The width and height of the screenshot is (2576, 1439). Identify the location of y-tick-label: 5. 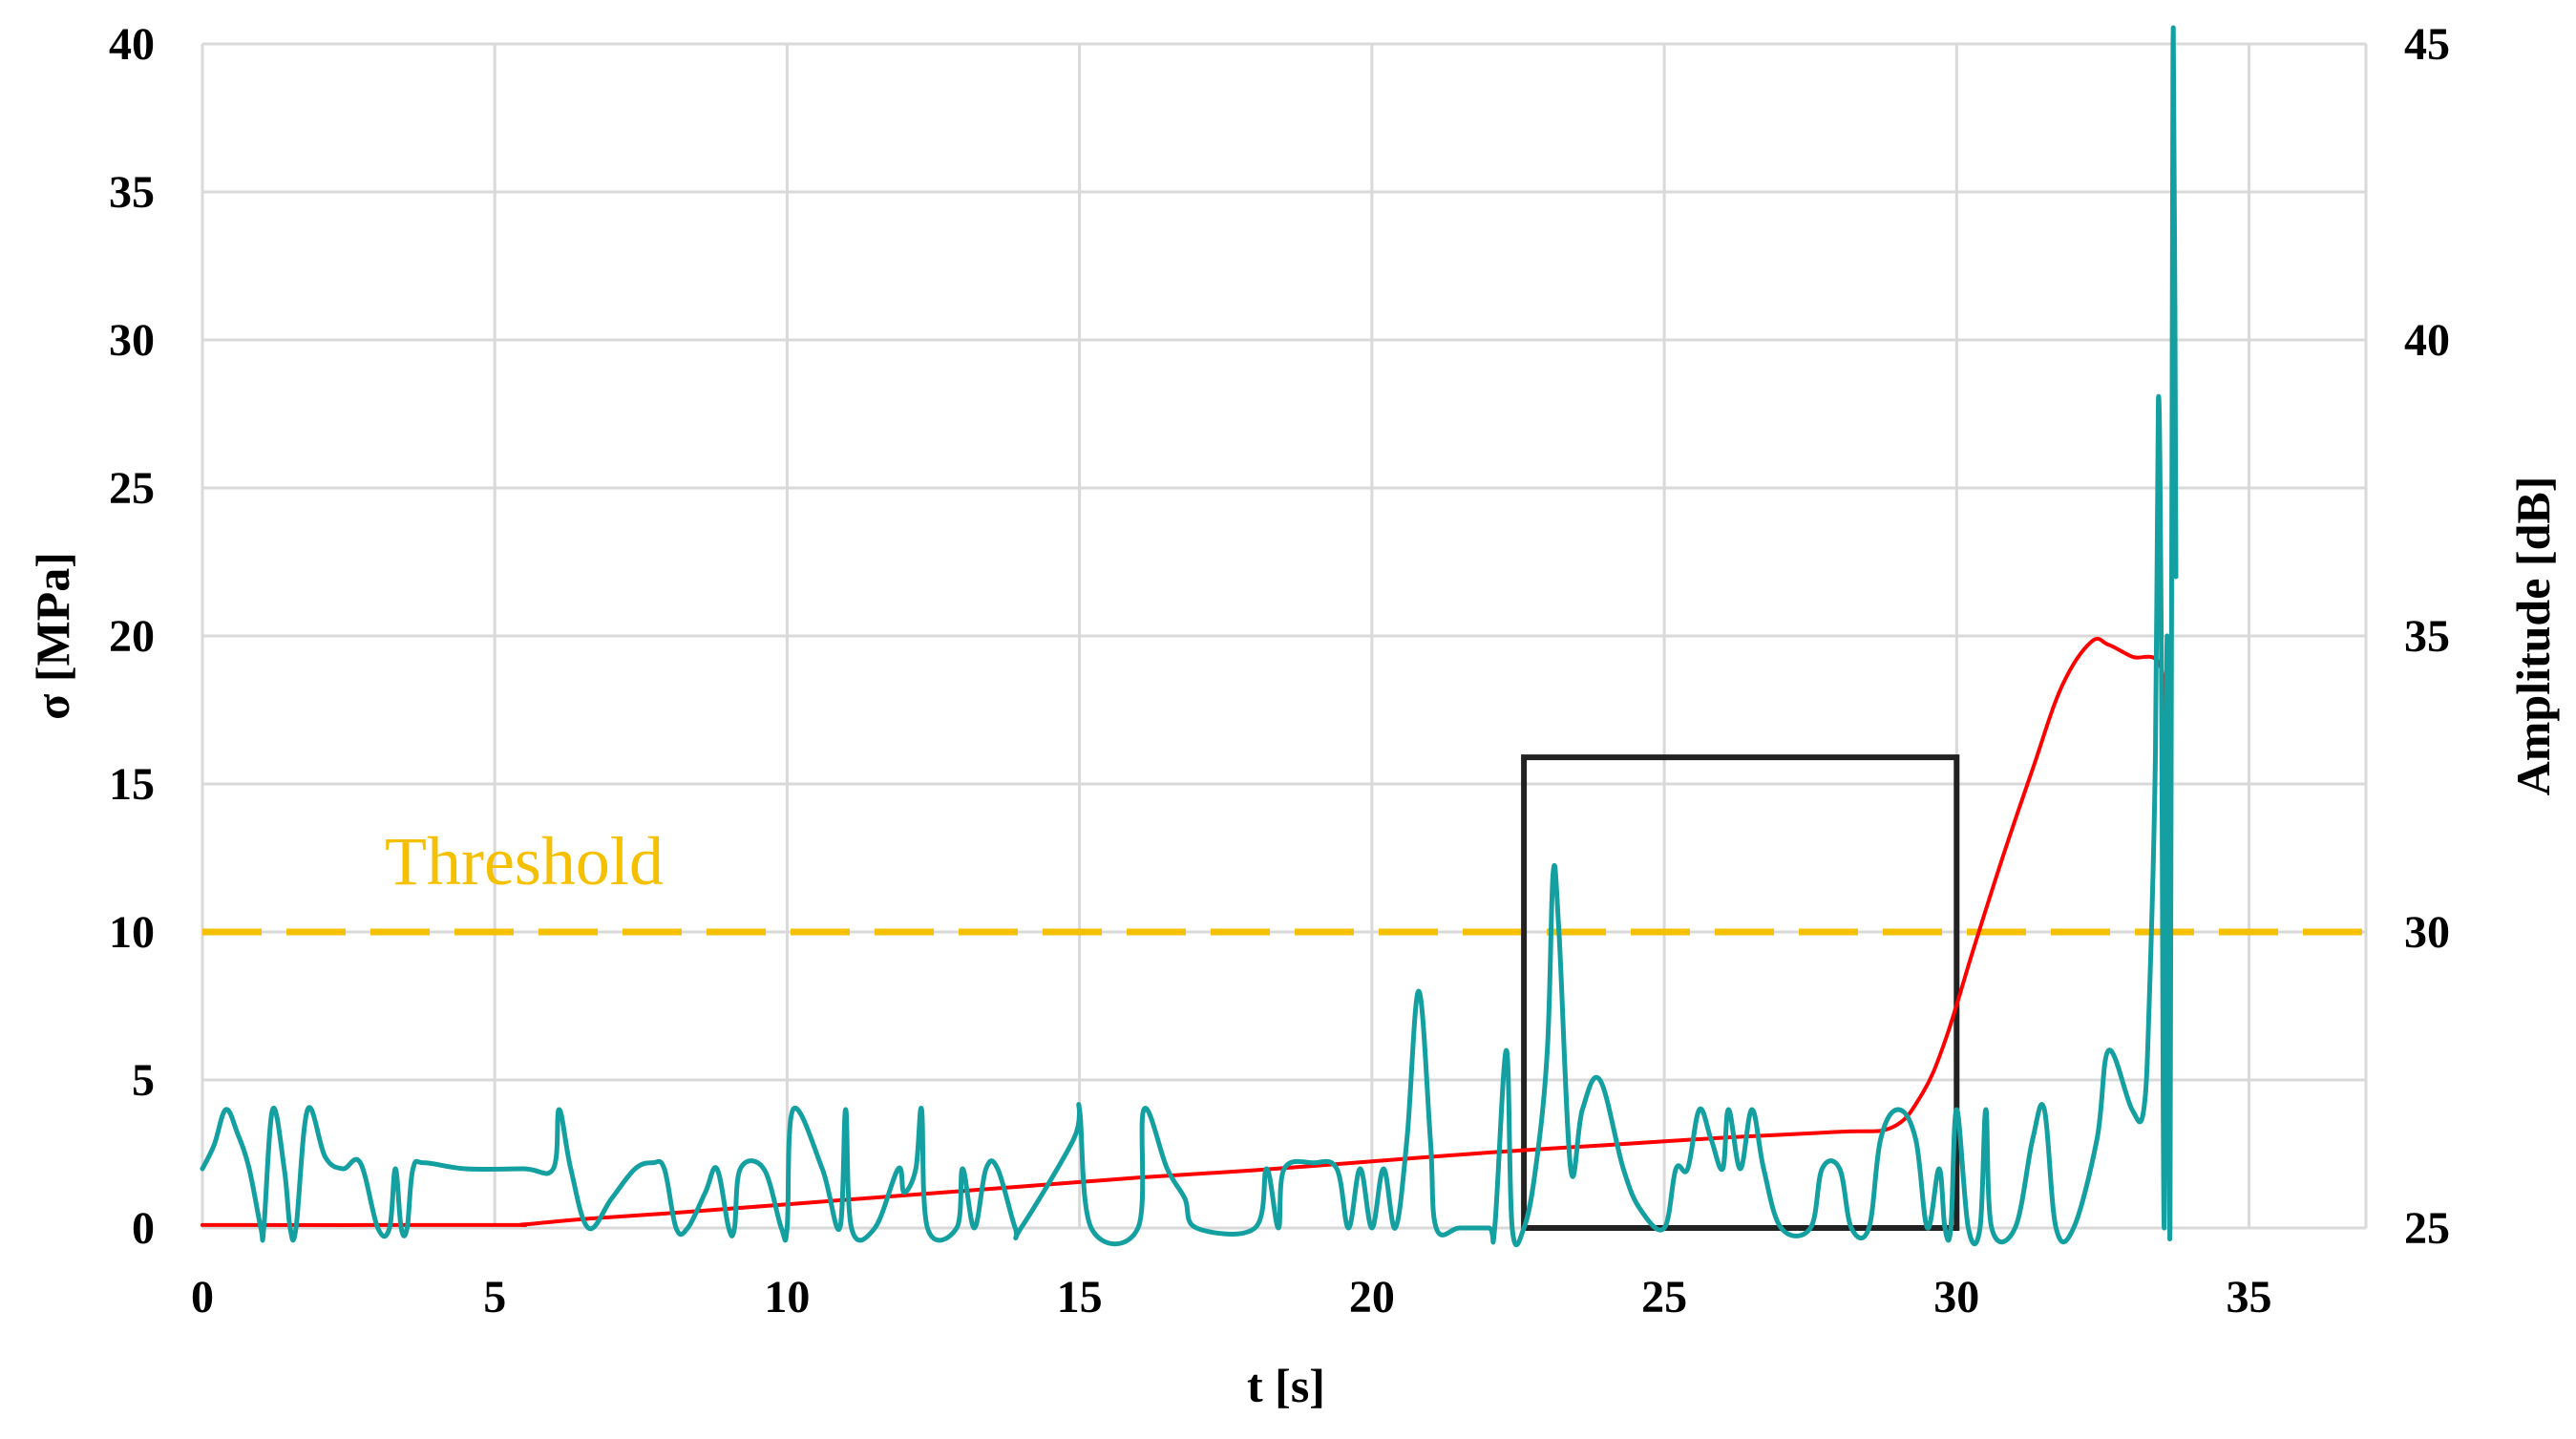
(143, 1080).